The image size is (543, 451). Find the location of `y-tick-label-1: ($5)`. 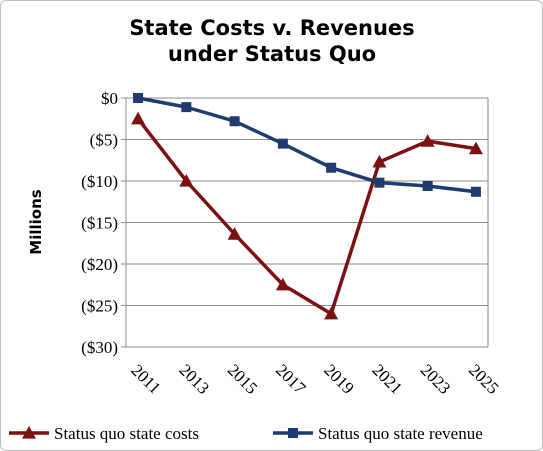

y-tick-label-1: ($5) is located at coordinates (104, 140).